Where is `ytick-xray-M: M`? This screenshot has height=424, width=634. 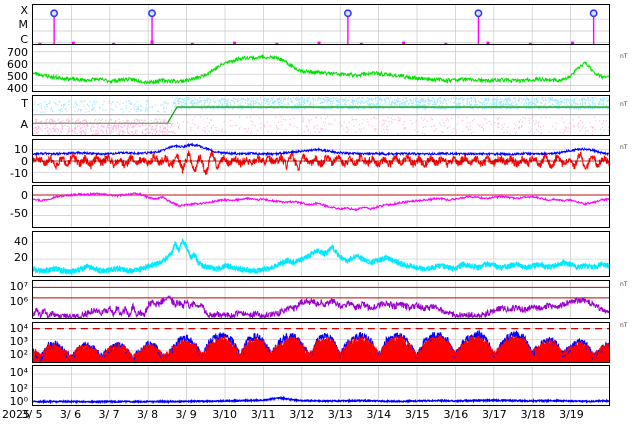
ytick-xray-M: M is located at coordinates (23, 24).